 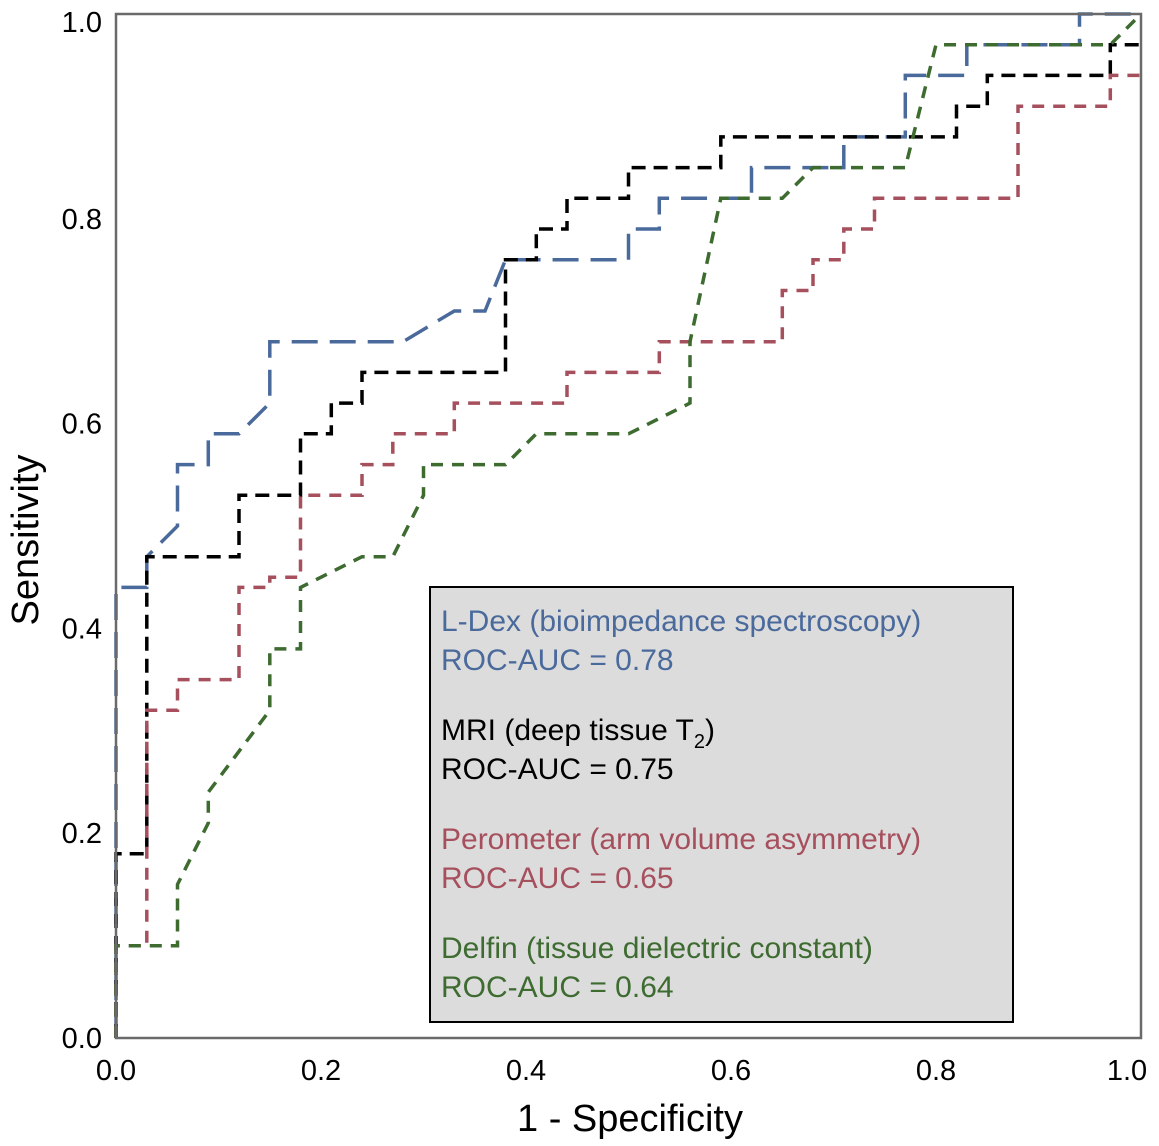 What do you see at coordinates (657, 948) in the screenshot?
I see `legend-delfin-name: Delfin (tissue dielectric constant)` at bounding box center [657, 948].